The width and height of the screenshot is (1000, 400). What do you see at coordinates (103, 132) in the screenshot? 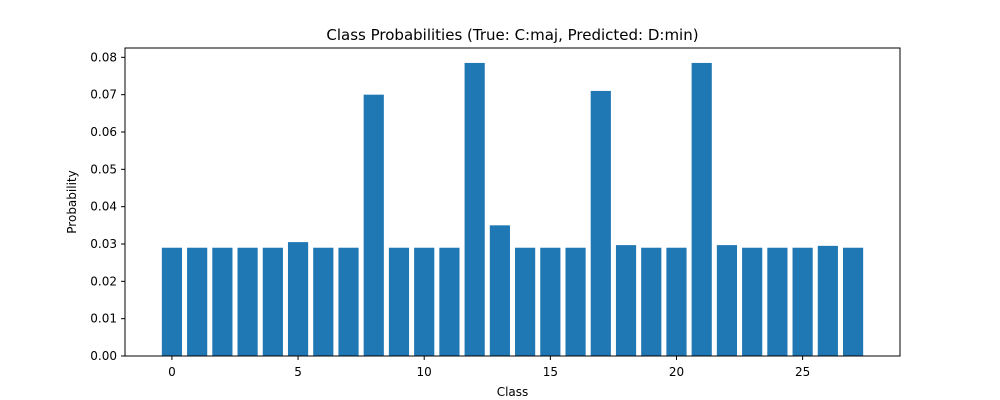
I see `y-tick-label: 0.06` at bounding box center [103, 132].